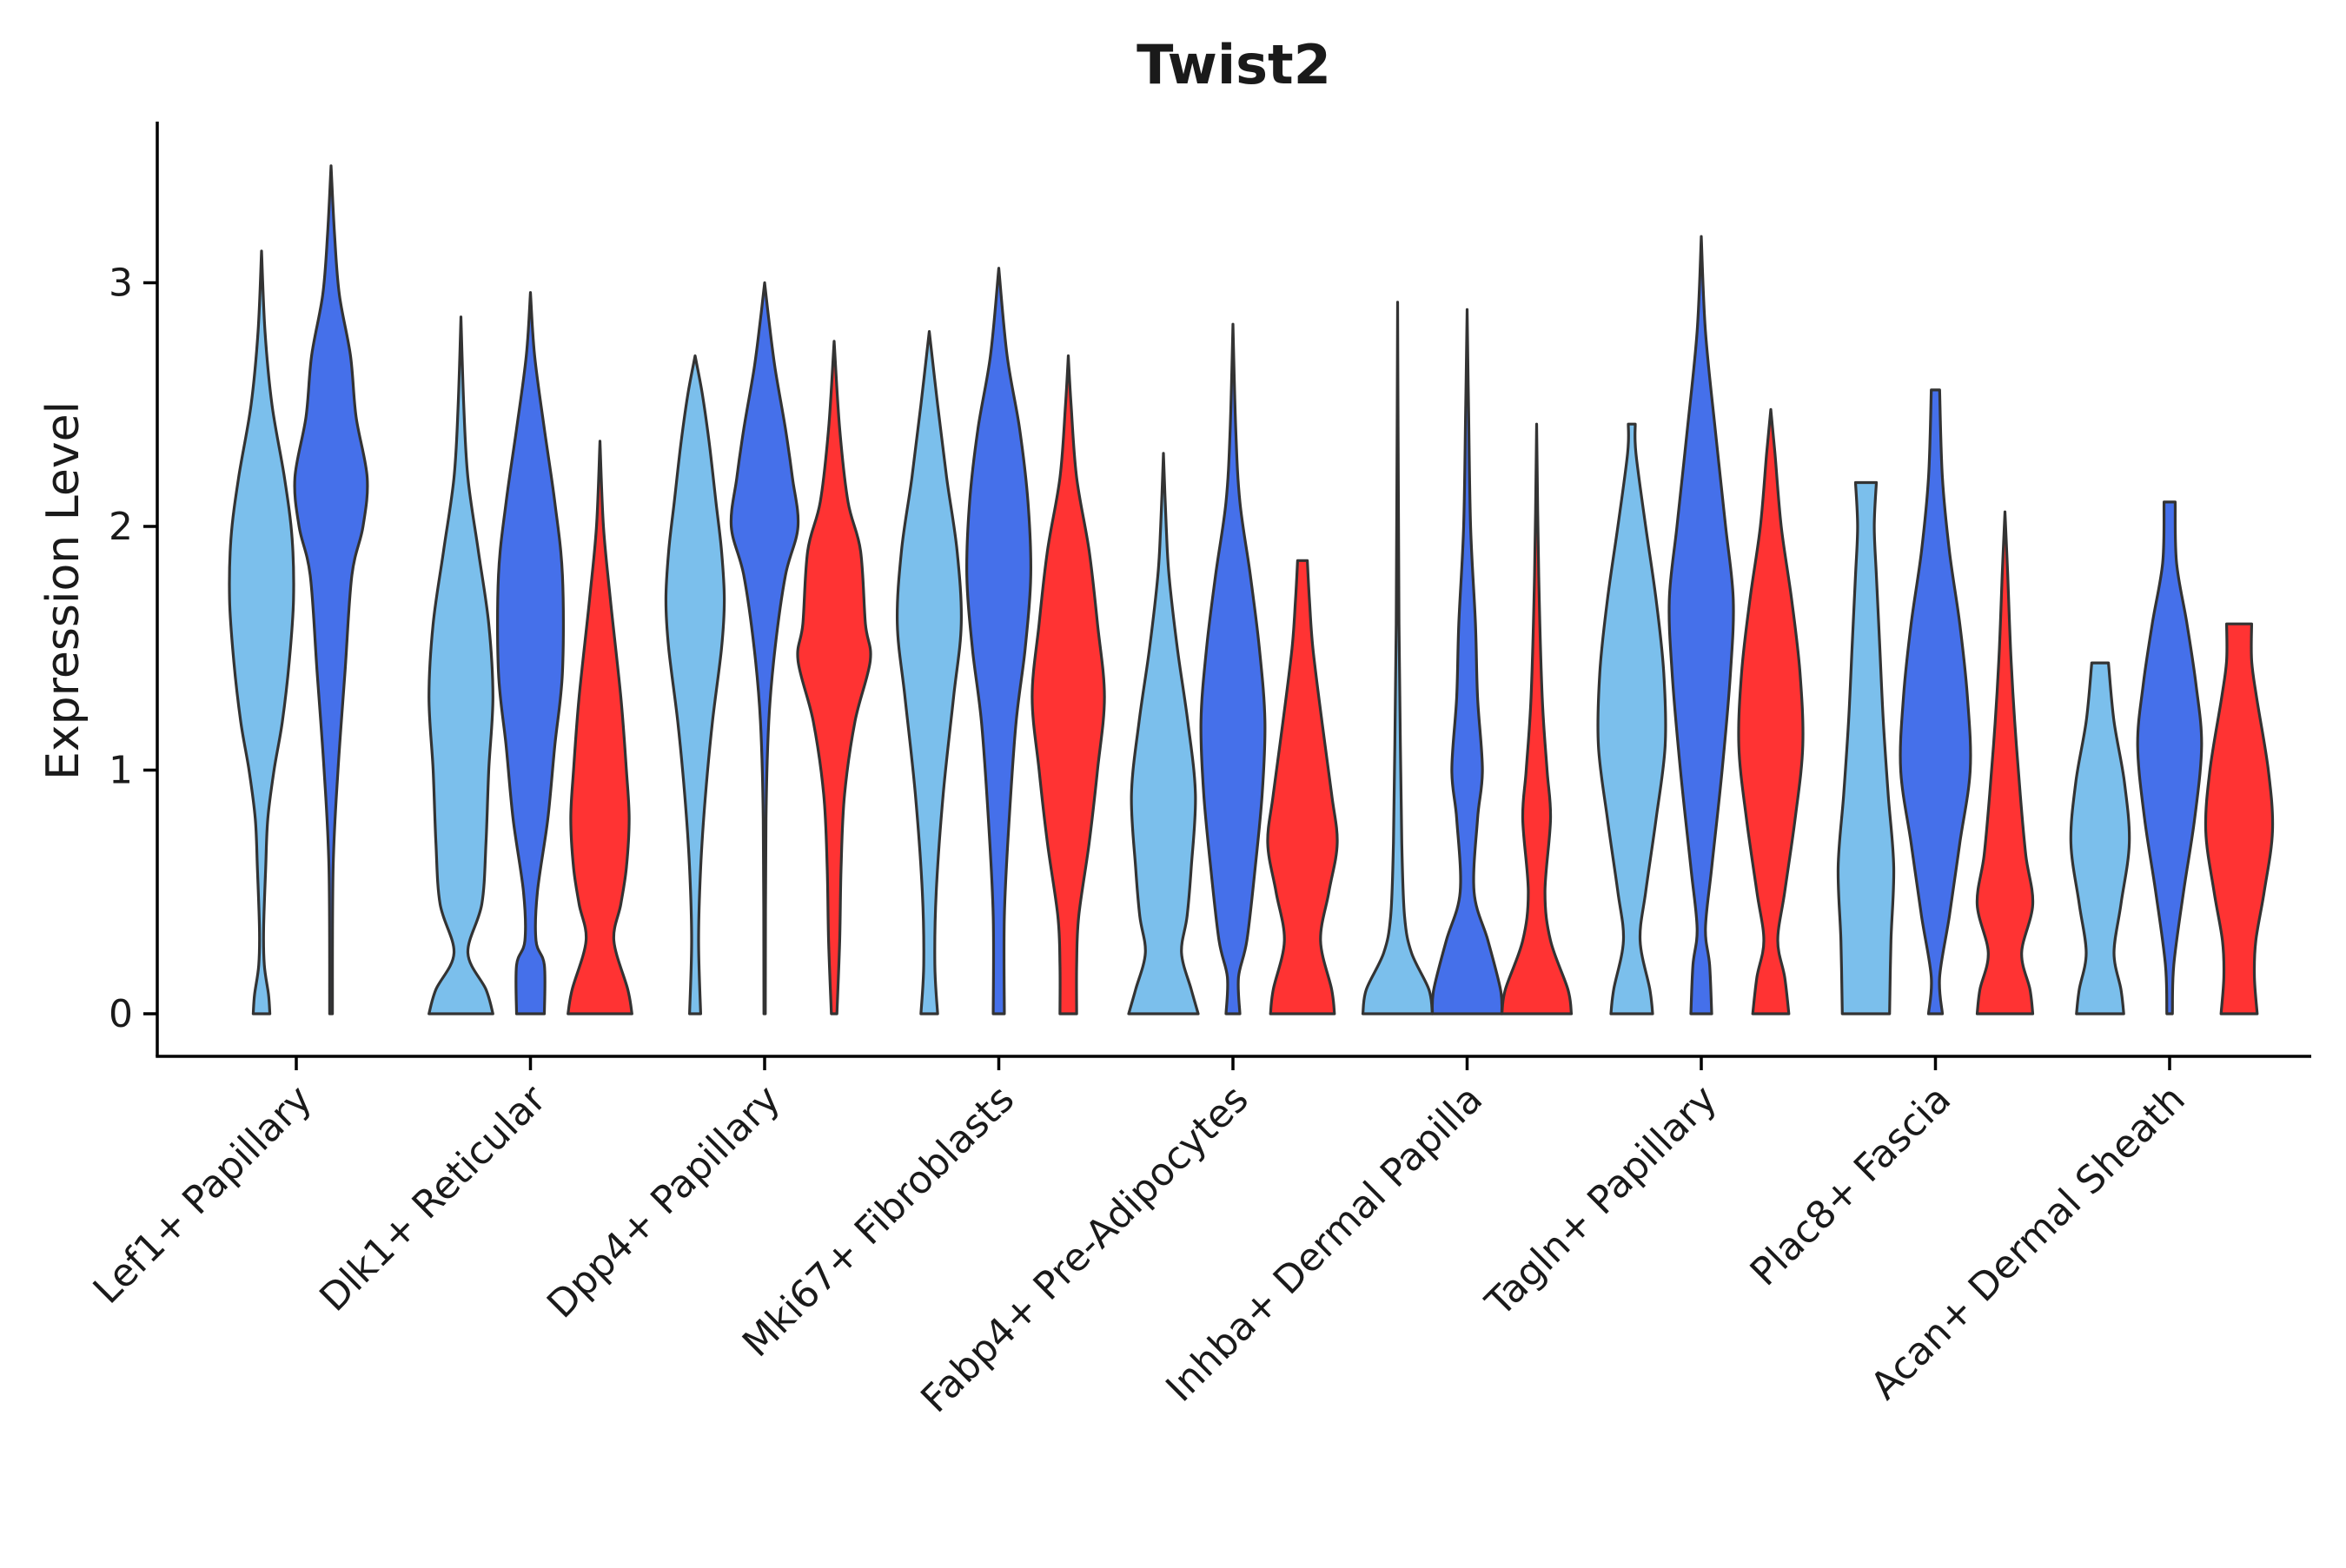  What do you see at coordinates (1234, 64) in the screenshot?
I see `chart-title: Twist2` at bounding box center [1234, 64].